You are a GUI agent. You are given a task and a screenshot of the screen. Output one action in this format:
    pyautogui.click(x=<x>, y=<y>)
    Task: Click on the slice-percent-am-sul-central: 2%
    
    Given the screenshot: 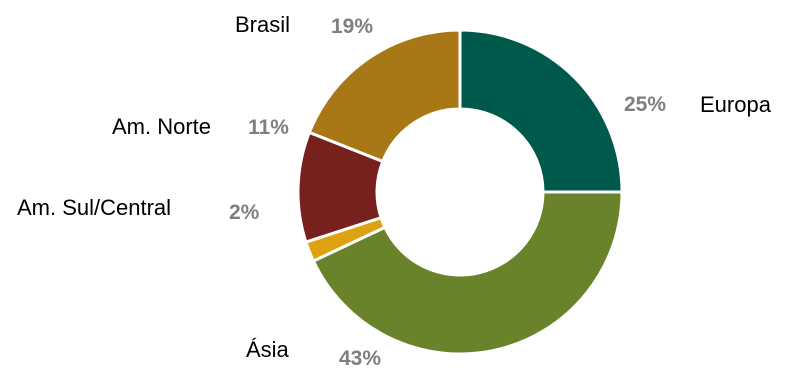 What is the action you would take?
    pyautogui.click(x=244, y=212)
    